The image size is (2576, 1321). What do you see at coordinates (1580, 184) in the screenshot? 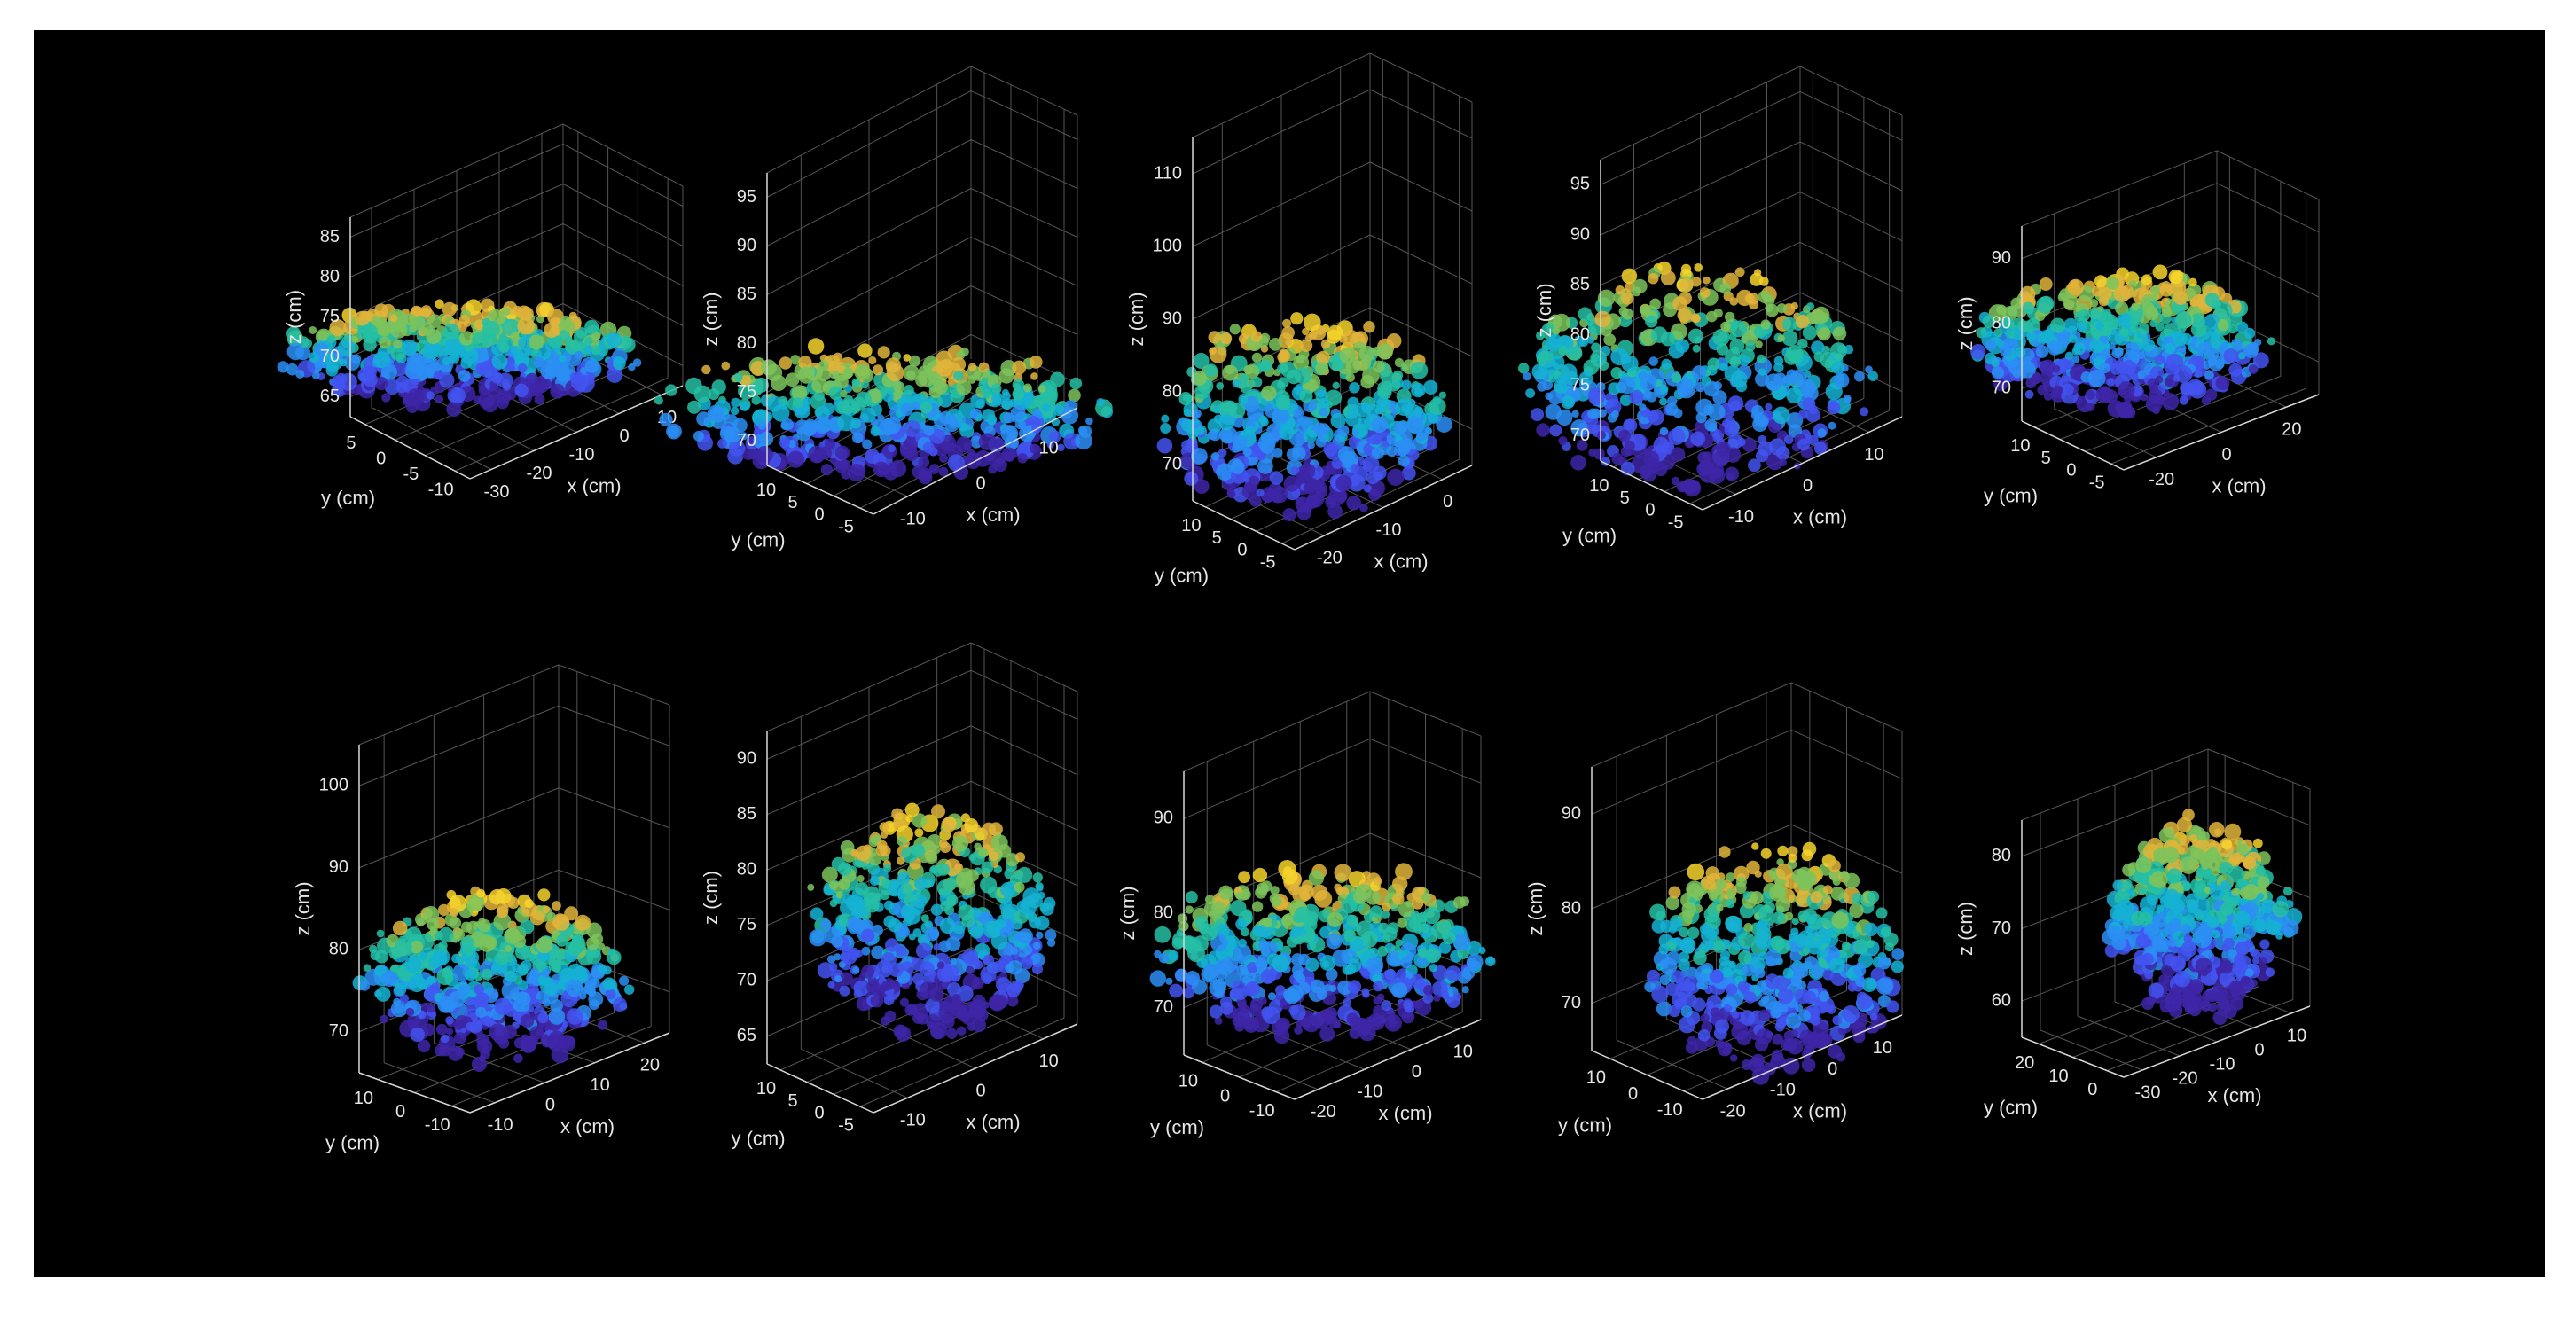
I see `z-tick-label: 95` at bounding box center [1580, 184].